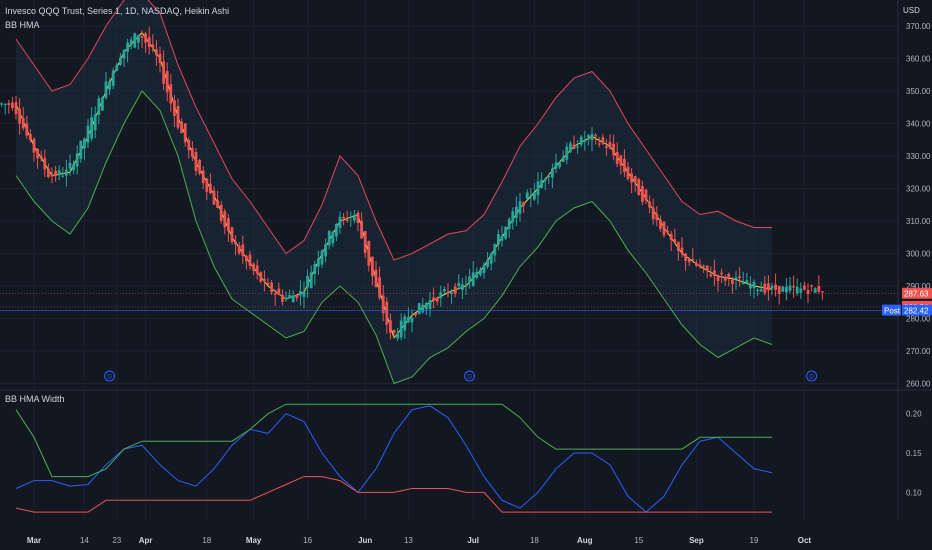 The image size is (932, 550). I want to click on time-tick: Sep, so click(696, 540).